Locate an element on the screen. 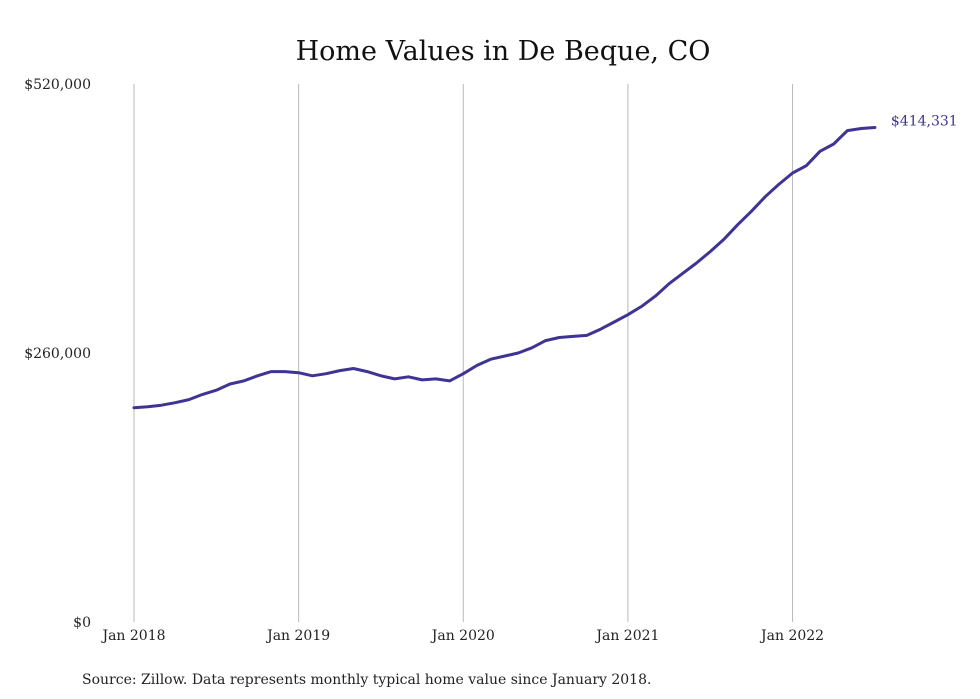  y-axis-tick-labels: $0 $260,000 $520,000 is located at coordinates (57, 354).